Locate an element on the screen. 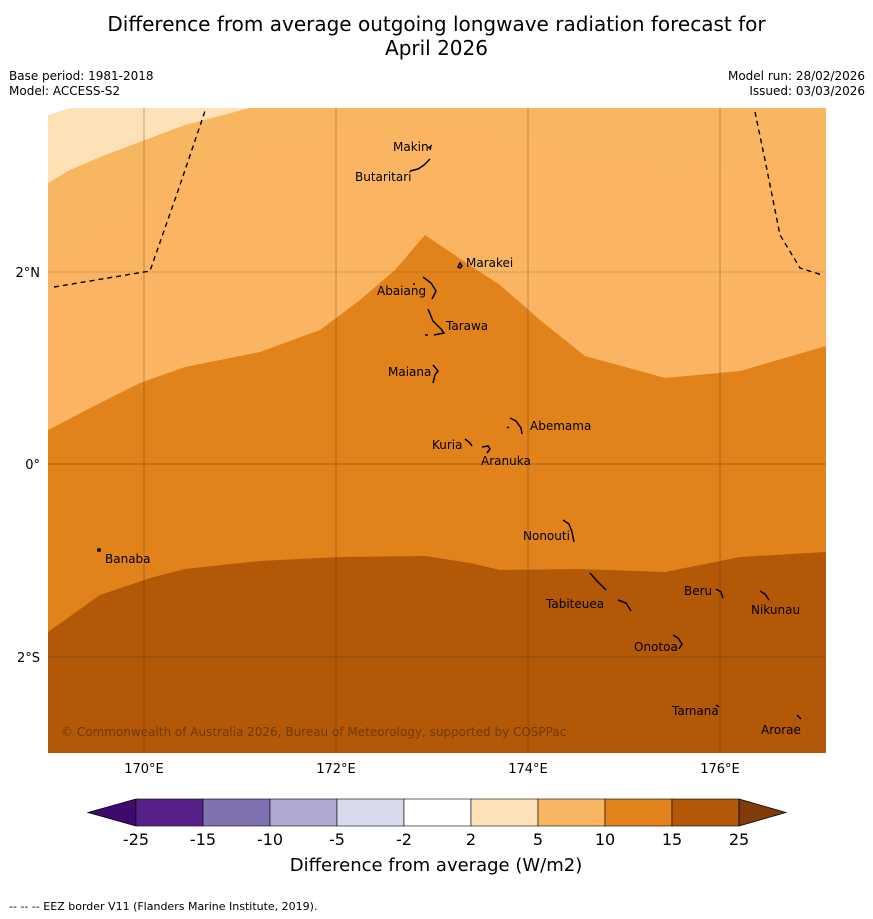 This screenshot has height=919, width=873. label-banaba: Banaba is located at coordinates (128, 559).